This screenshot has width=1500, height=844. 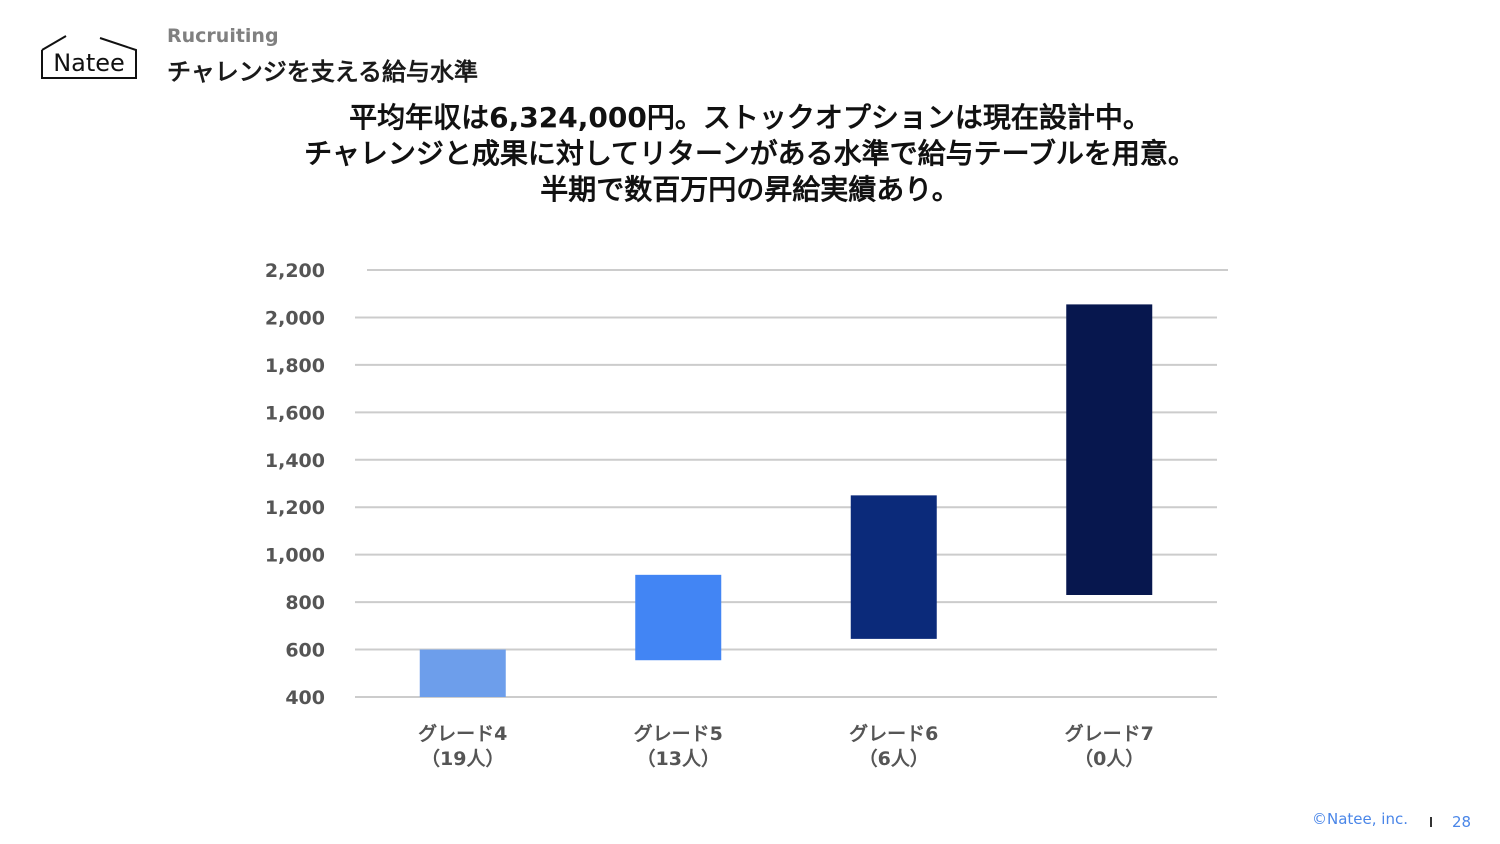 What do you see at coordinates (678, 758) in the screenshot?
I see `x-tick-sublabel: （13人）` at bounding box center [678, 758].